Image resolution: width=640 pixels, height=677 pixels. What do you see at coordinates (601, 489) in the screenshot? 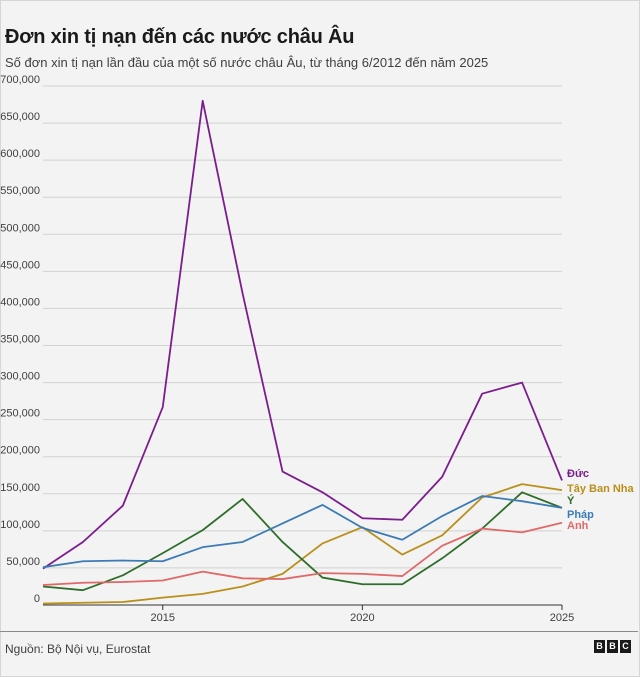
I see `series-label: Tây Ban Nha` at bounding box center [601, 489].